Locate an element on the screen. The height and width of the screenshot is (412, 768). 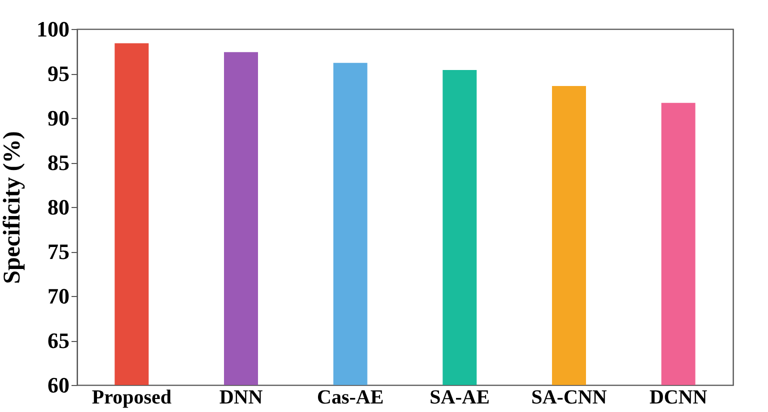
x-tick-label: Cas-AE is located at coordinates (350, 397).